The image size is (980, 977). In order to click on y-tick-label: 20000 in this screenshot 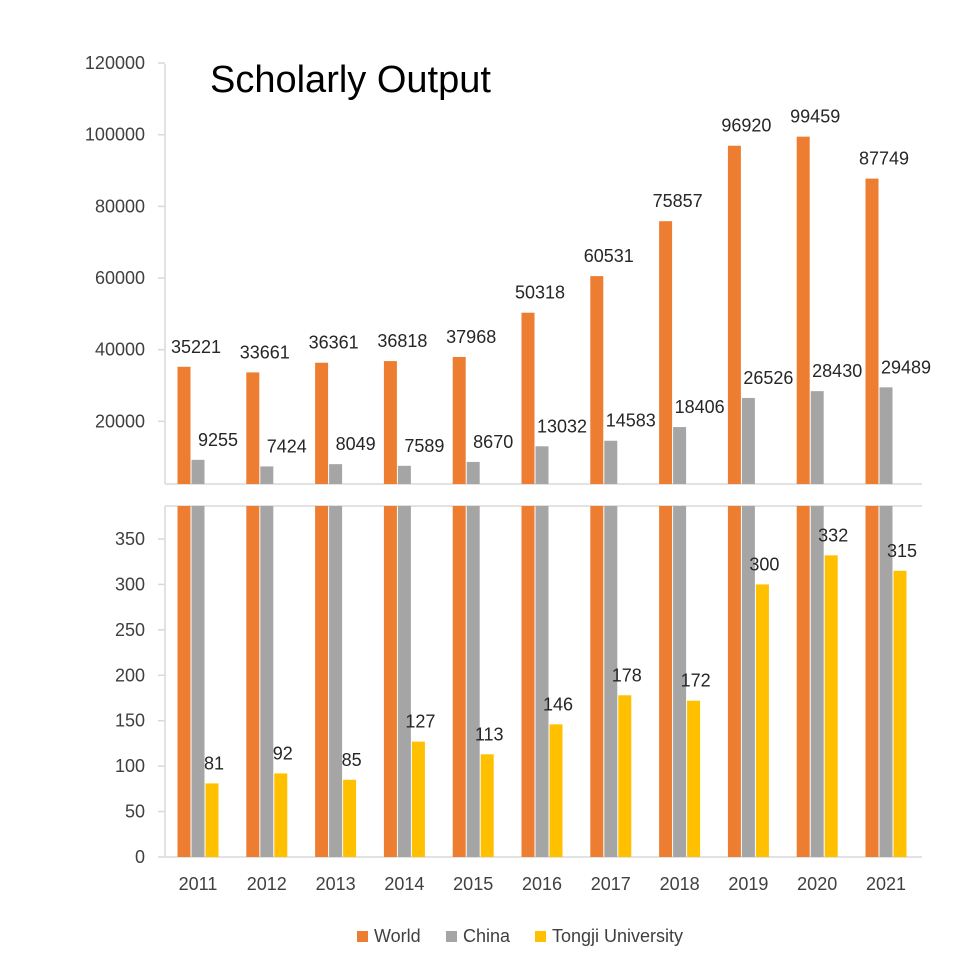, I will do `click(120, 421)`.